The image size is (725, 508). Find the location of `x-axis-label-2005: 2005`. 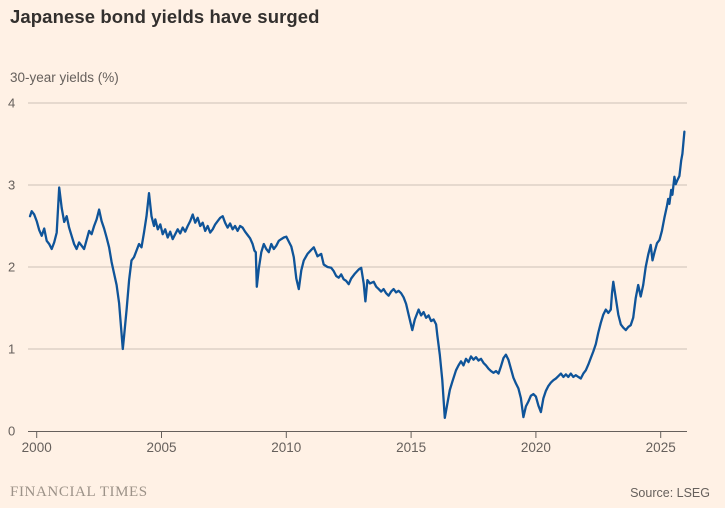

x-axis-label-2005: 2005 is located at coordinates (161, 447).